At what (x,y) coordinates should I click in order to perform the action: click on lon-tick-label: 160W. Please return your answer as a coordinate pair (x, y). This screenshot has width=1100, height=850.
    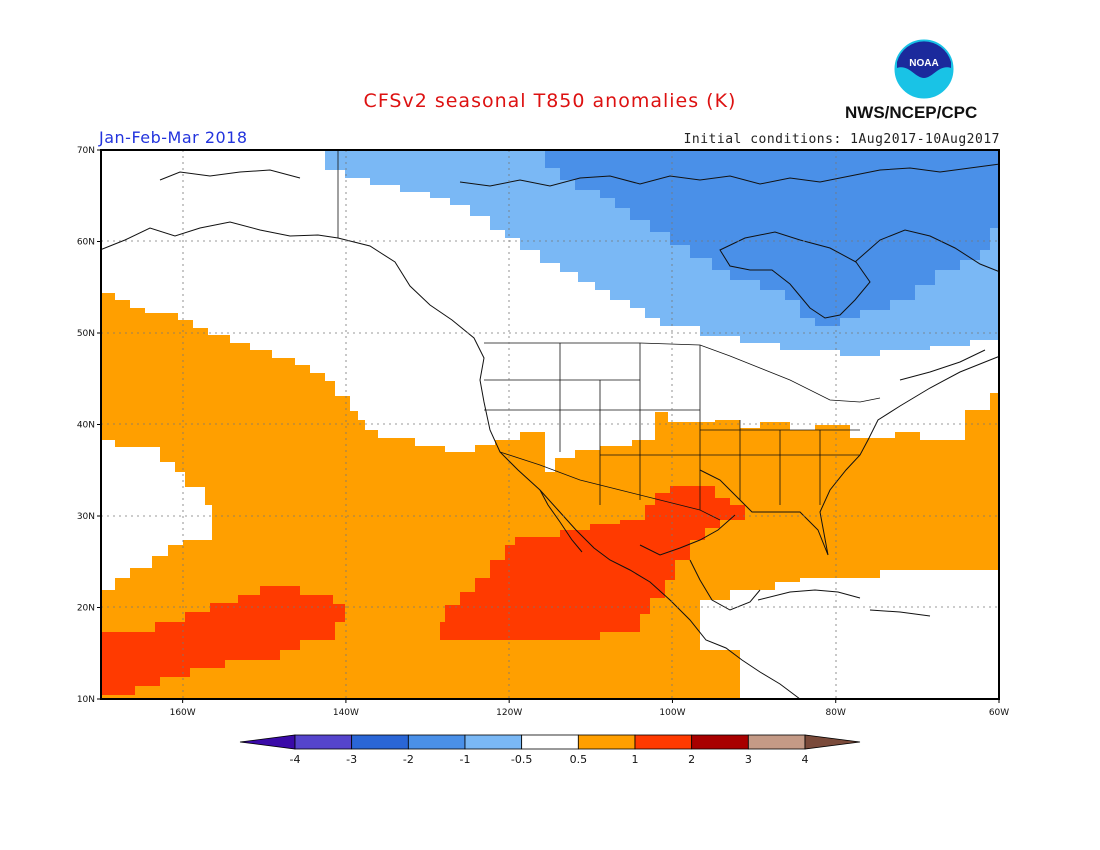
    Looking at the image, I should click on (183, 713).